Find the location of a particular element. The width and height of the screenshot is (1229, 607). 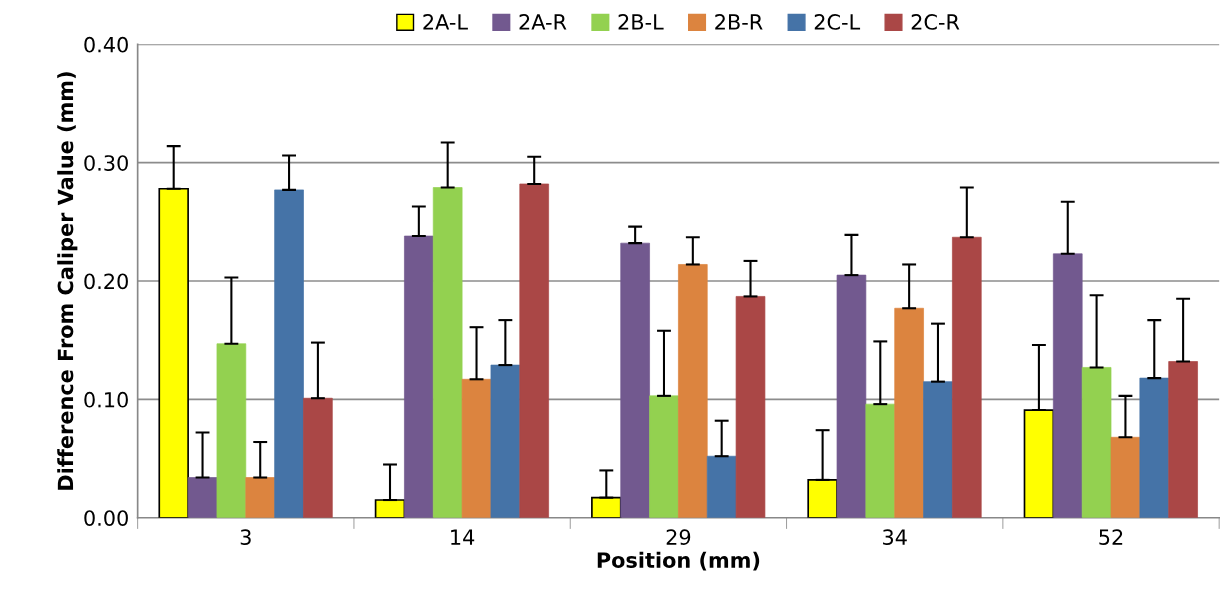

x-tick-label: 14 is located at coordinates (463, 537).